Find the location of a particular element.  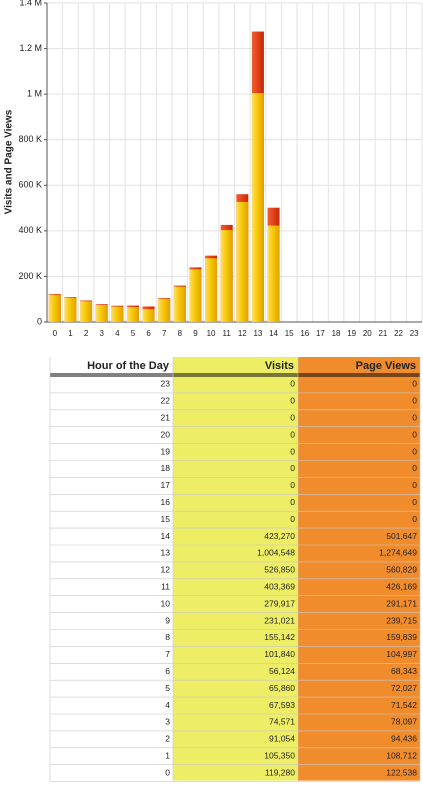

value-cell: 94,436 is located at coordinates (404, 739).